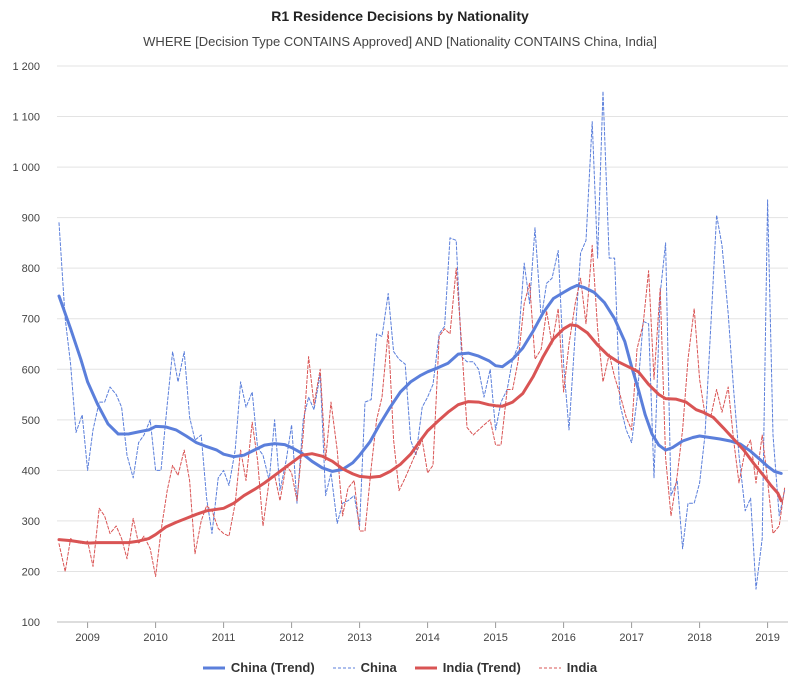  What do you see at coordinates (582, 667) in the screenshot?
I see `legend-label-india: India` at bounding box center [582, 667].